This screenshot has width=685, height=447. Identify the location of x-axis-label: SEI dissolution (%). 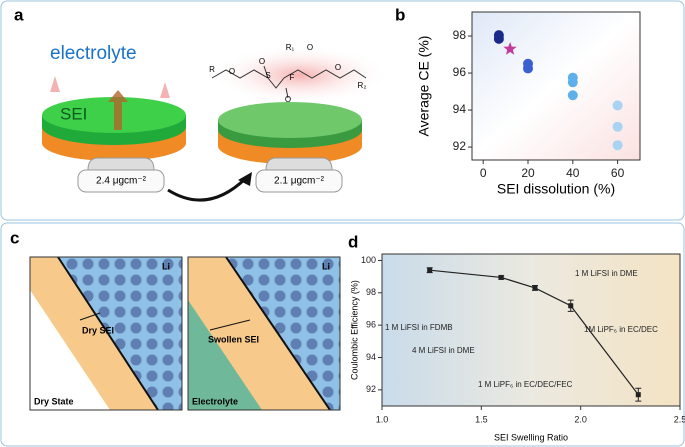
(556, 189).